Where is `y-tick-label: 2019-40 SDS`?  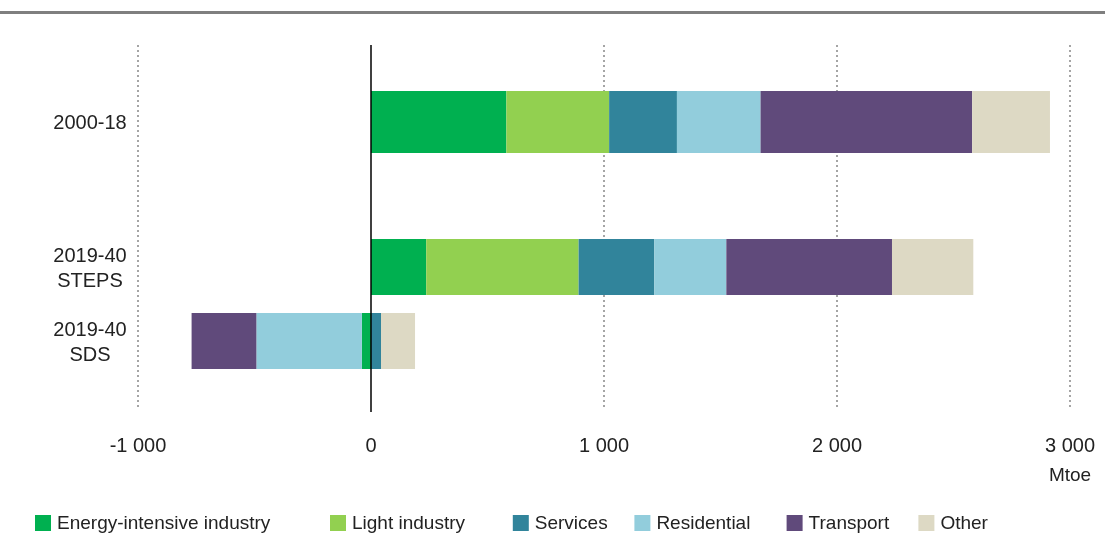 y-tick-label: 2019-40 SDS is located at coordinates (90, 341).